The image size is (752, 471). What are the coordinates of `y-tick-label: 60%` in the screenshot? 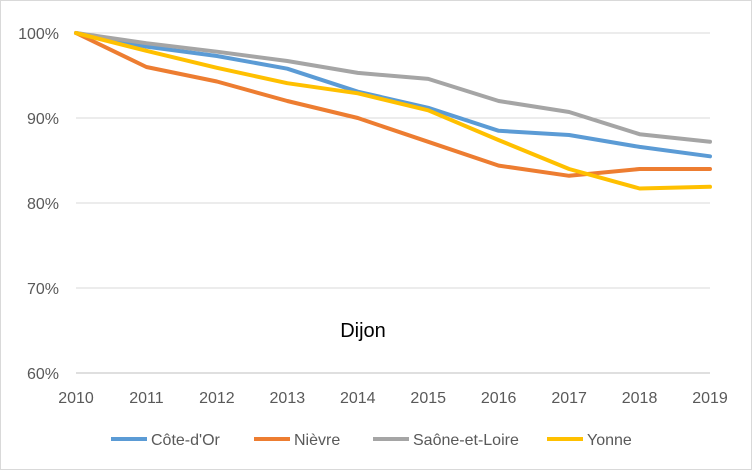 It's located at (43, 374).